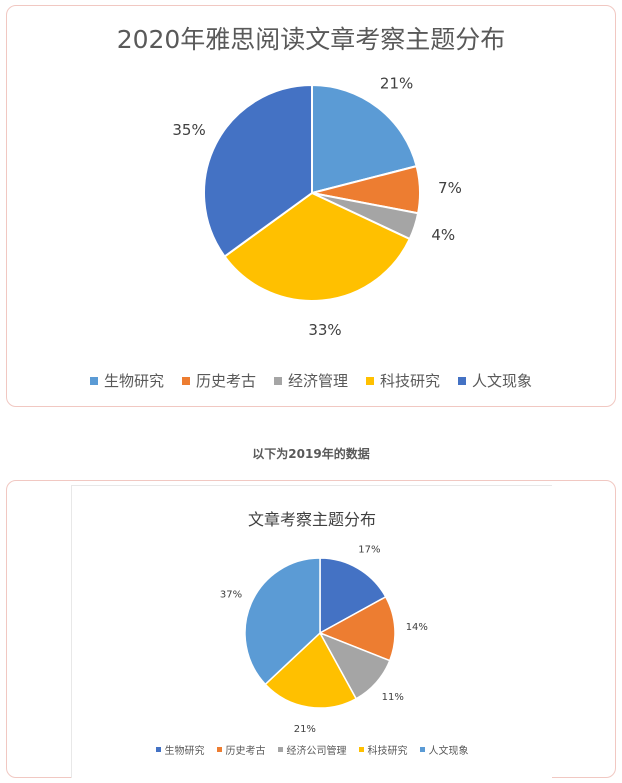 Image resolution: width=622 pixels, height=783 pixels. What do you see at coordinates (311, 39) in the screenshot?
I see `chart-title: 2020年雅思阅读文章考察主题分布` at bounding box center [311, 39].